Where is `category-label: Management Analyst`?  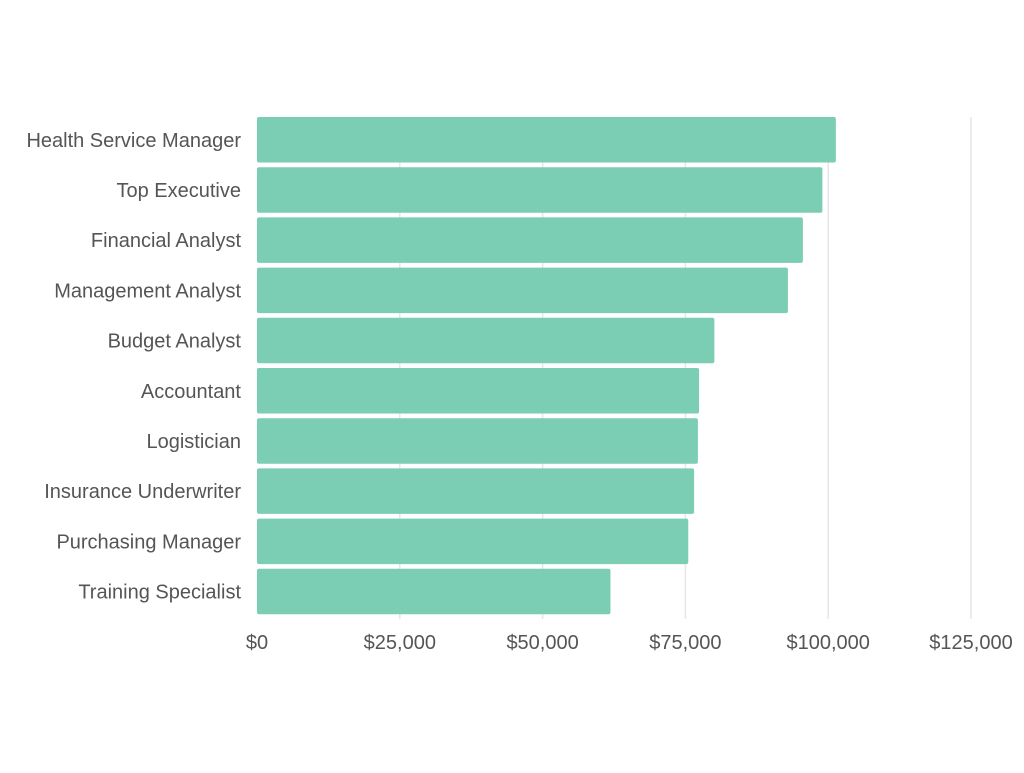
category-label: Management Analyst is located at coordinates (147, 291).